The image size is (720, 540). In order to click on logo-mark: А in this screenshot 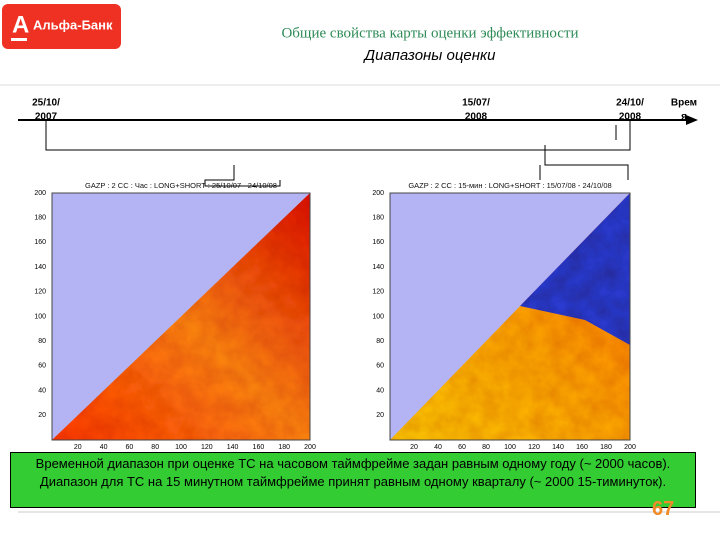, I will do `click(20, 24)`.